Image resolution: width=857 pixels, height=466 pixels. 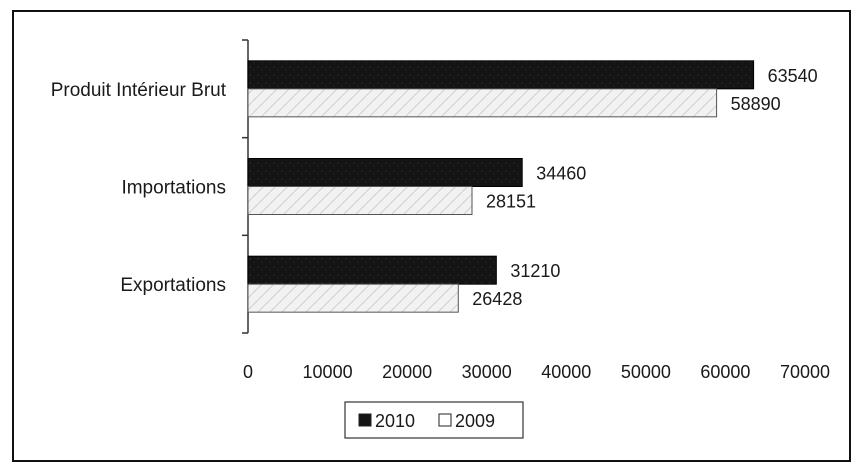 I want to click on legend-label: 2009, so click(x=475, y=421).